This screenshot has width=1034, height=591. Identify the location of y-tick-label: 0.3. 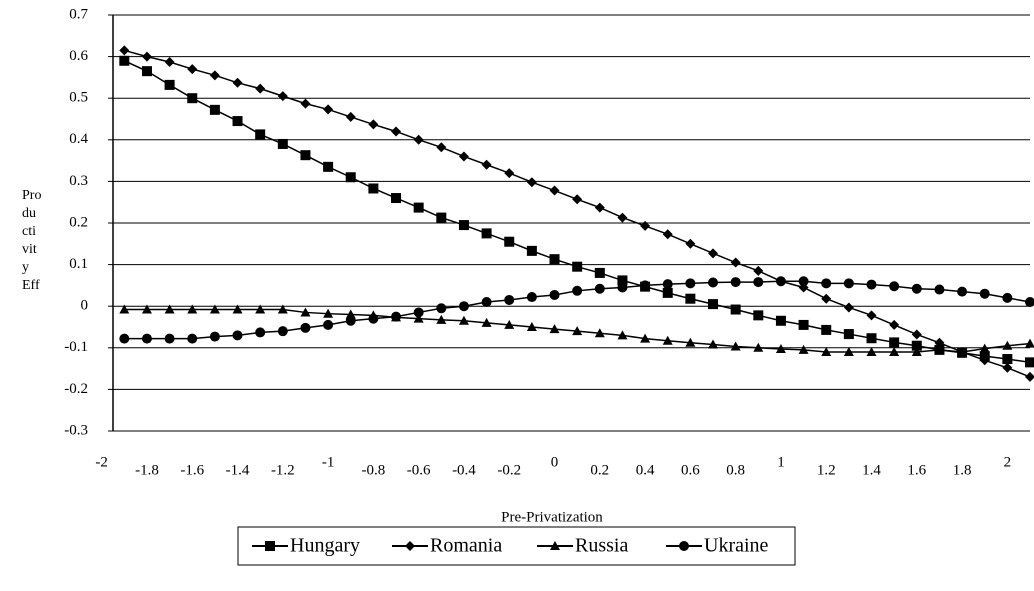
(78, 181).